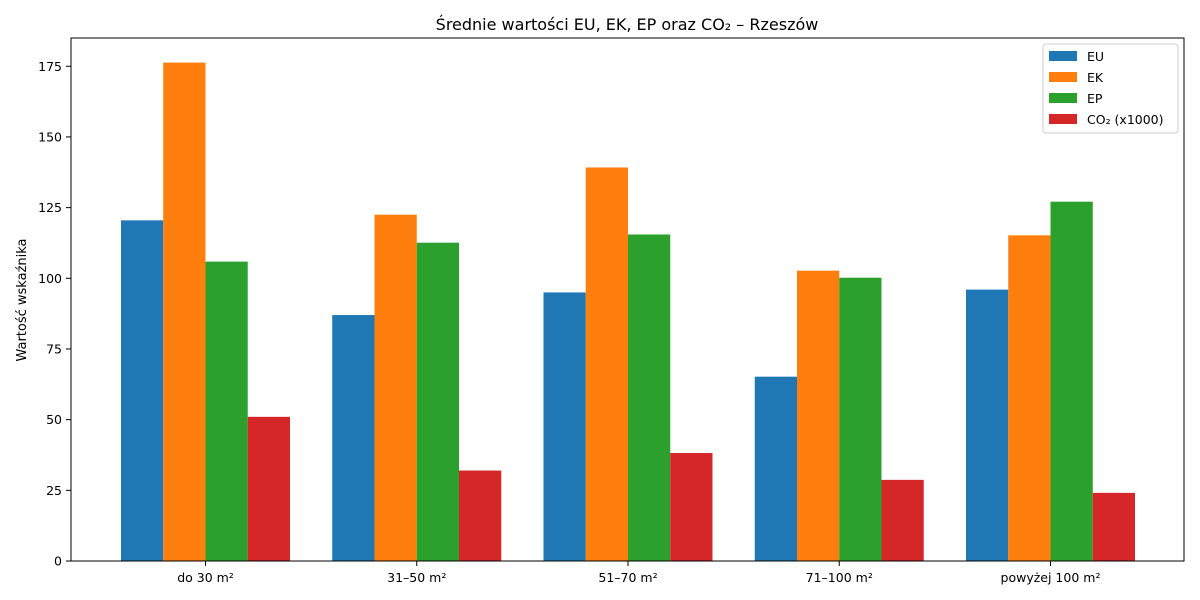 The height and width of the screenshot is (600, 1200). Describe the element at coordinates (1051, 577) in the screenshot. I see `x-tick-label: powyżej 100 m²` at that location.